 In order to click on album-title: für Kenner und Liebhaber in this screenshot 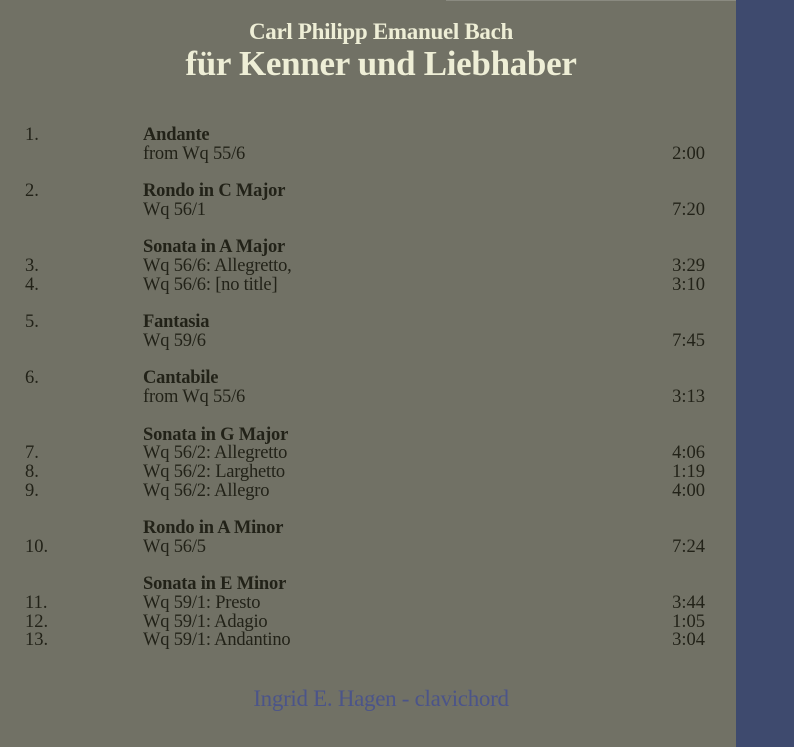, I will do `click(381, 63)`.